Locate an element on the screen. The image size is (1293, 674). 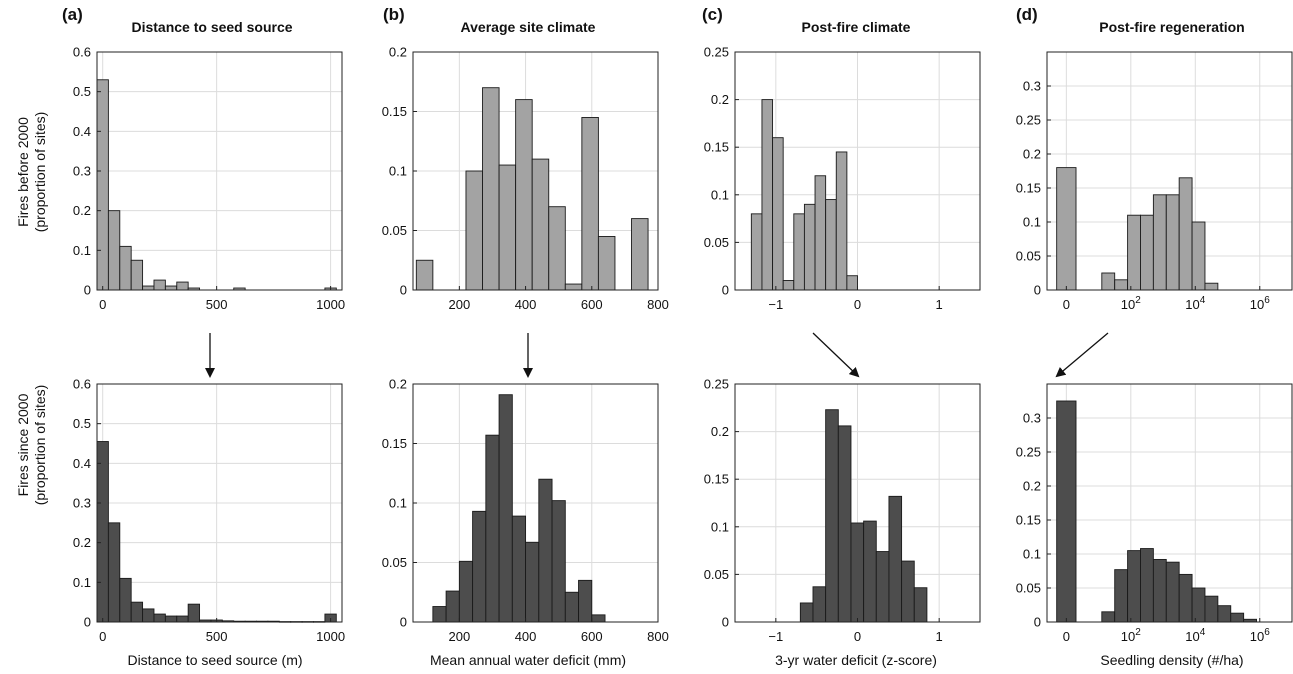
chart-b-bottom: 0 0.05 0.1 0.15 0.2 200 400 600 800 is located at coordinates (525, 511).